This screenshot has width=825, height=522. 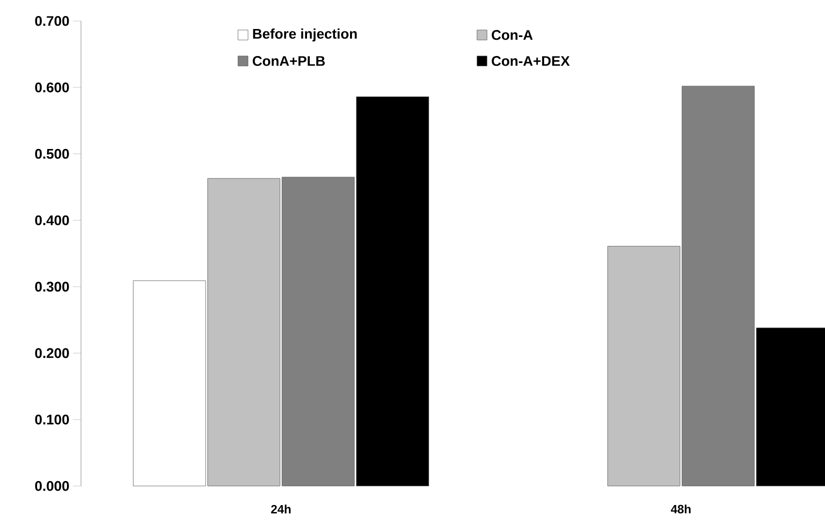 I want to click on y-tick-label: 0.200, so click(x=52, y=353).